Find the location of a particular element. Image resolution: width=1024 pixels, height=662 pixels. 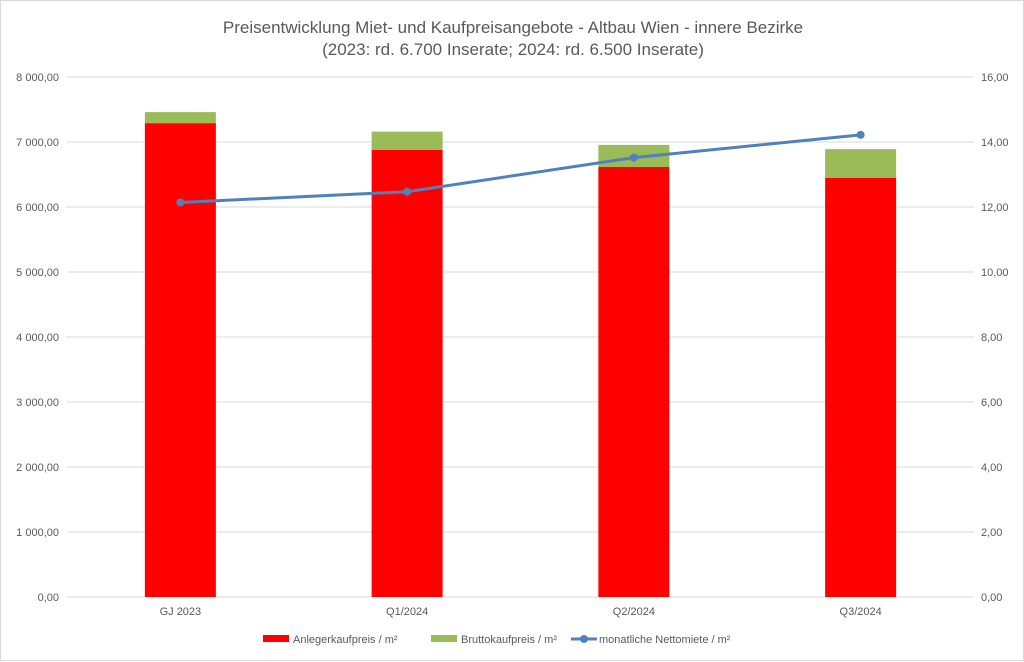

y-tick-label: 8 000,00 is located at coordinates (37, 78).